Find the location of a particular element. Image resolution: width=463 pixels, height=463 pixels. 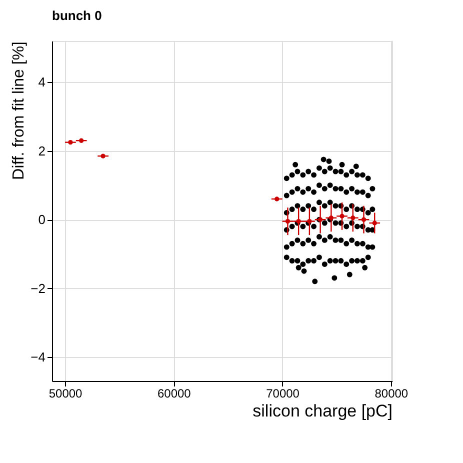

x-tick-label: 70000 is located at coordinates (283, 393).